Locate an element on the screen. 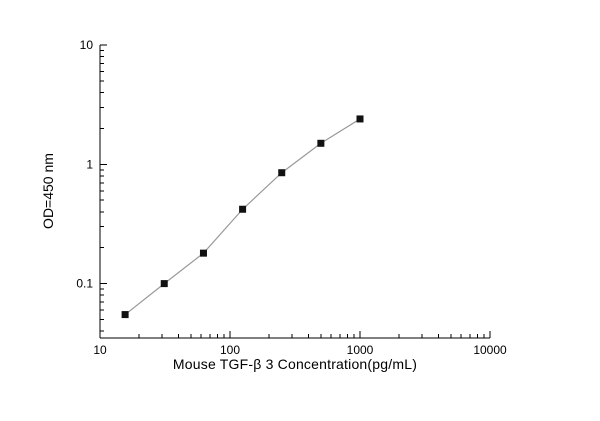 This screenshot has width=600, height=421. y-tick-label: 1 is located at coordinates (89, 164).